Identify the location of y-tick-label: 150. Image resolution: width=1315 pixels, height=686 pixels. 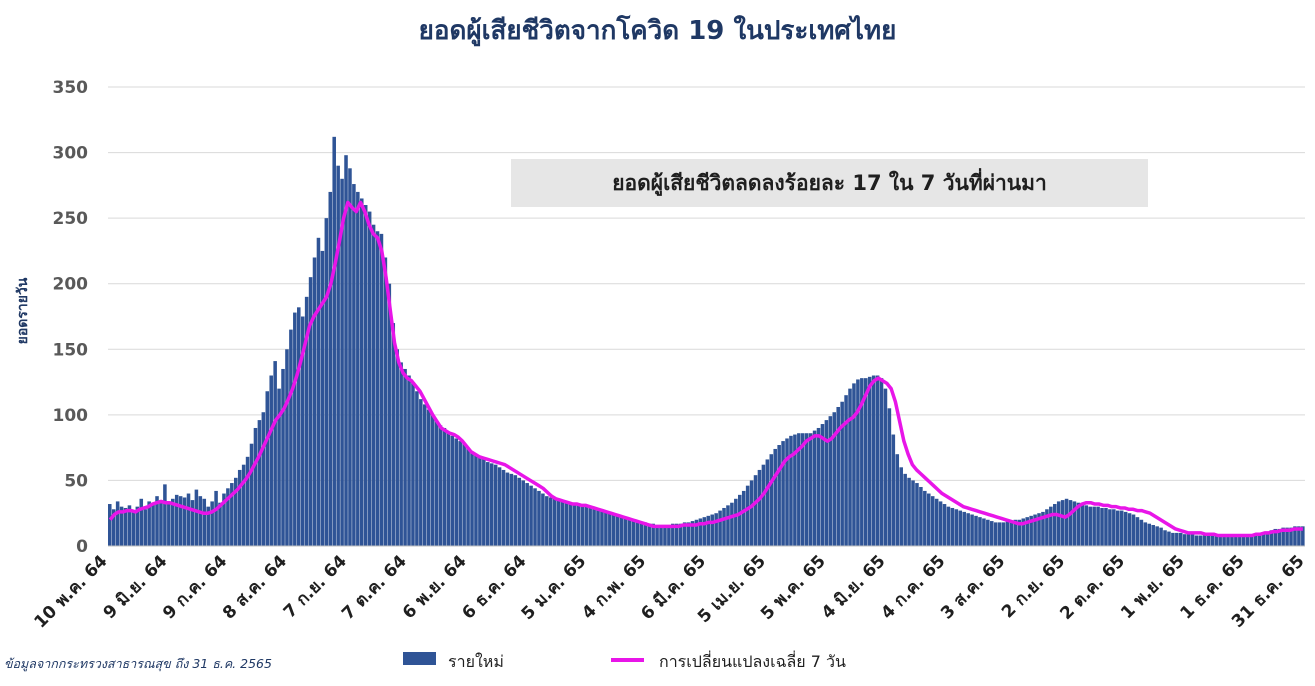
(71, 350).